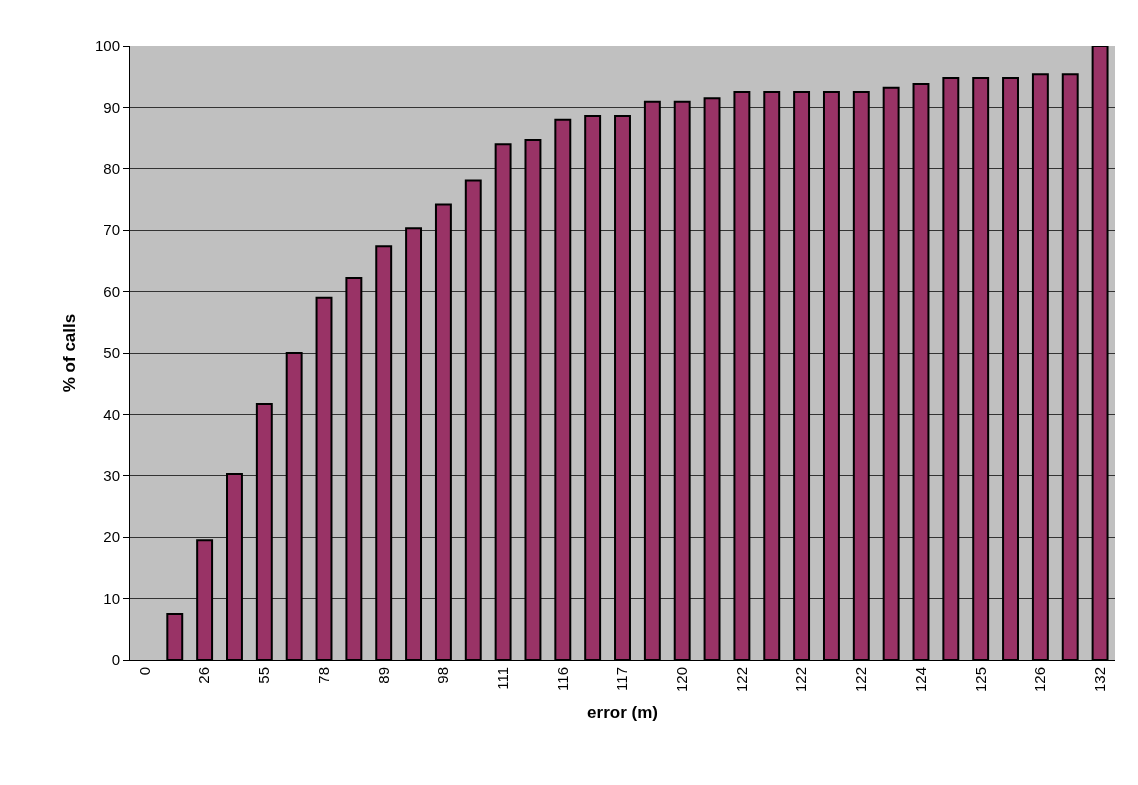 The height and width of the screenshot is (785, 1138). What do you see at coordinates (69, 353) in the screenshot?
I see `y-axis-title: % of calls` at bounding box center [69, 353].